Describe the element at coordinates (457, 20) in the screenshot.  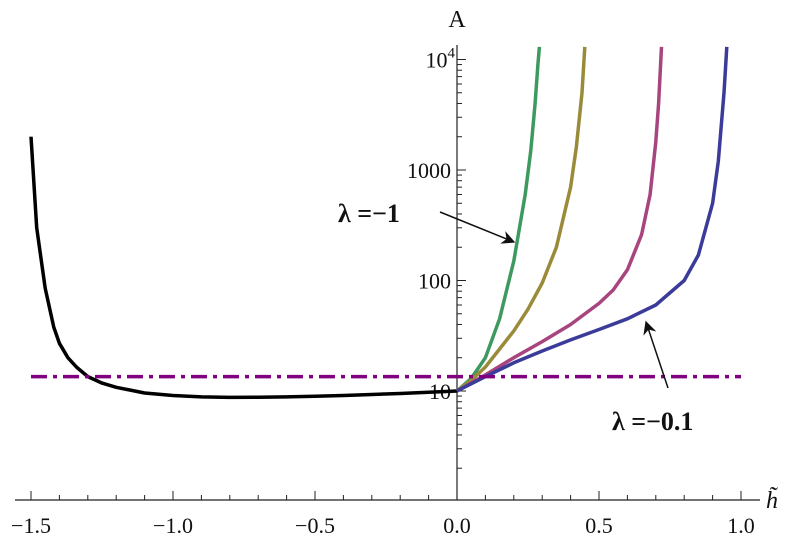
I see `y-axis-label: A` at that location.